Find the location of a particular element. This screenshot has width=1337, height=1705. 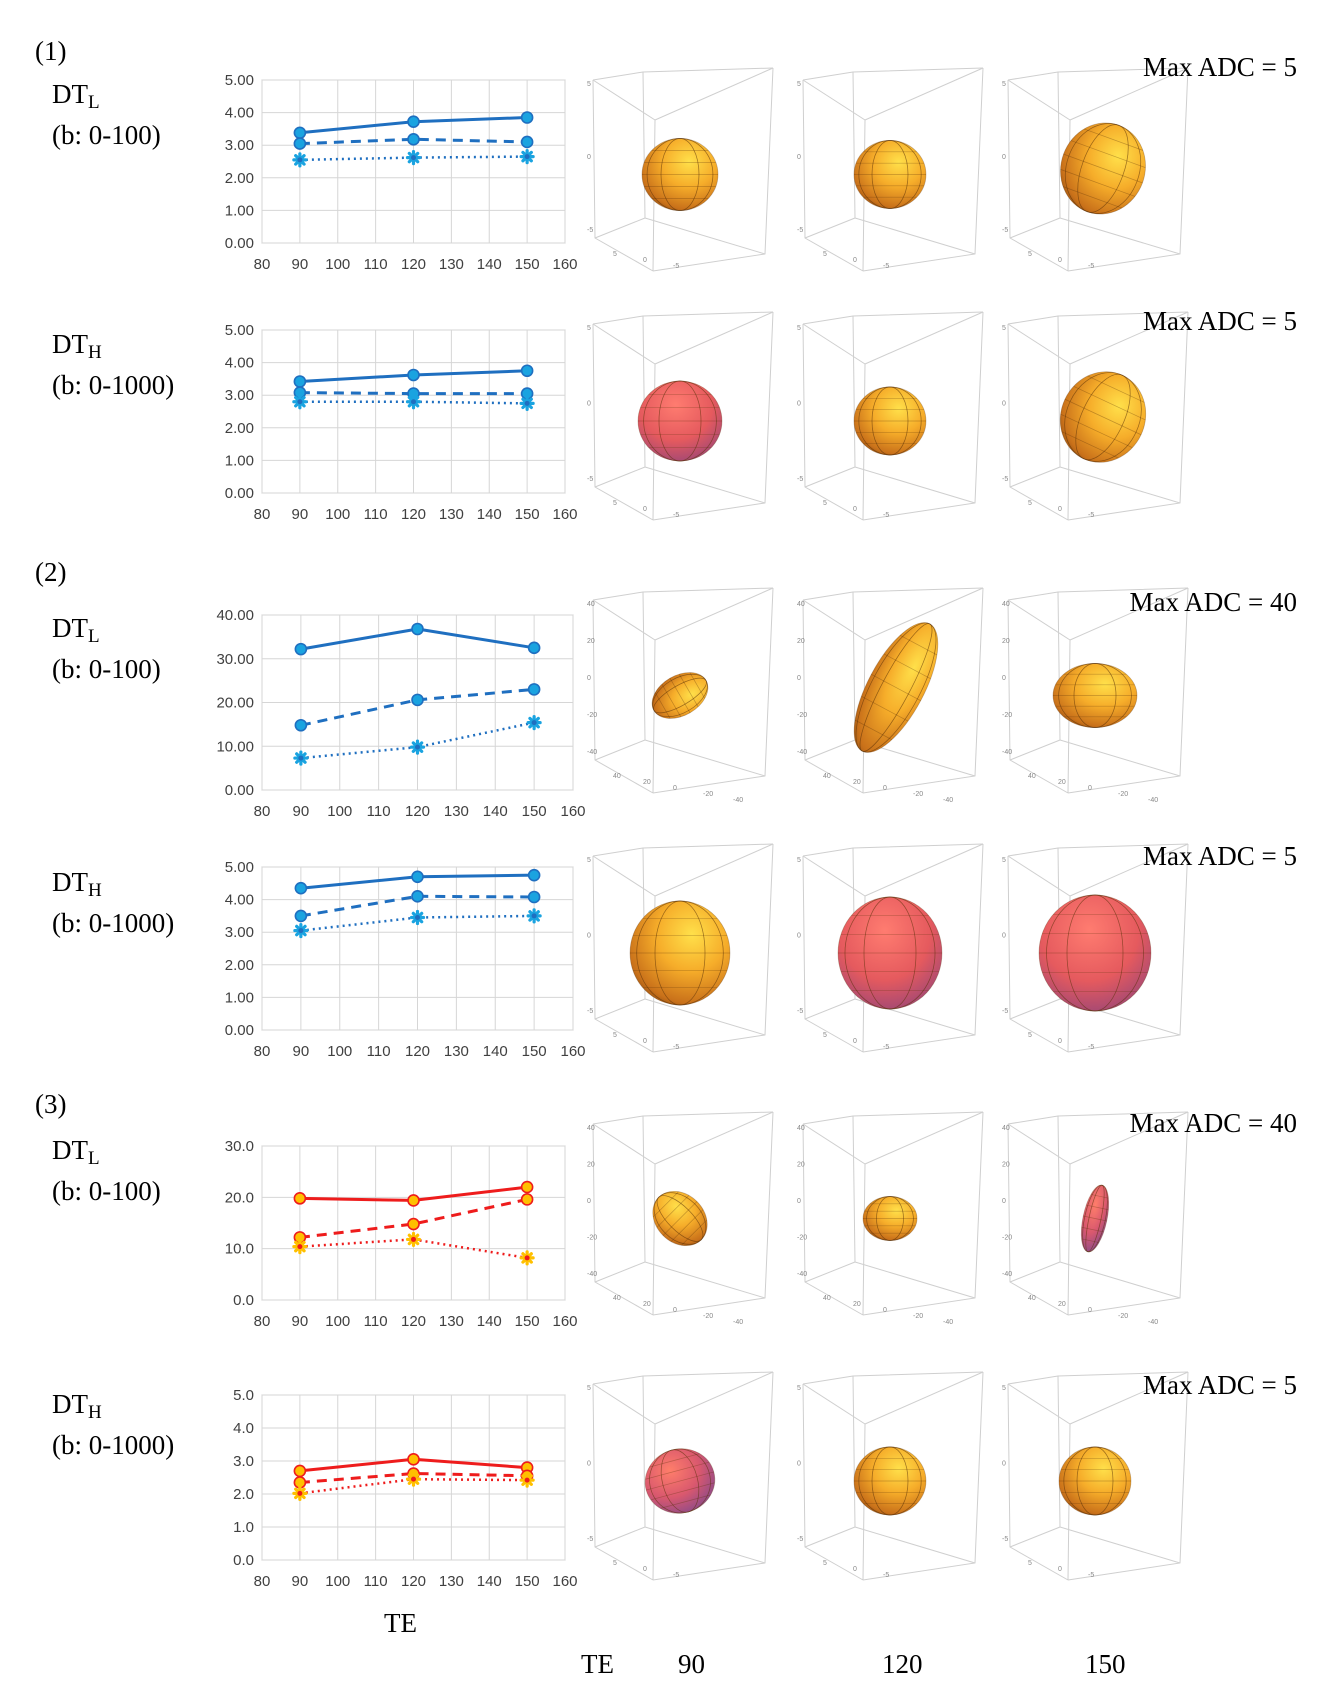

x-tick-label: 90 is located at coordinates (300, 514).